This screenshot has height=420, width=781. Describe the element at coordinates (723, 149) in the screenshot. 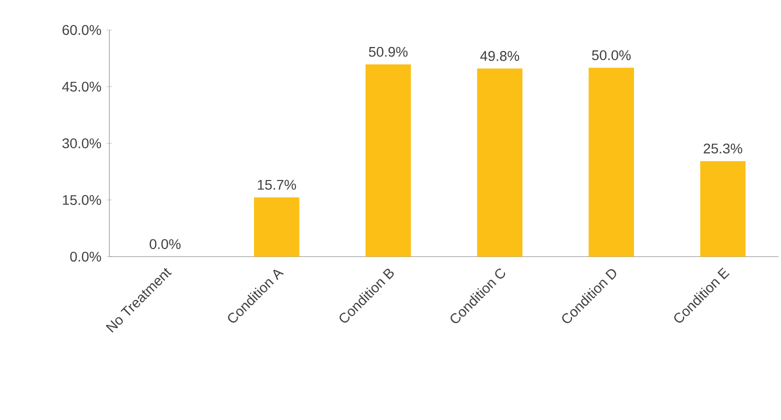

I see `data-label: 25.3%` at that location.